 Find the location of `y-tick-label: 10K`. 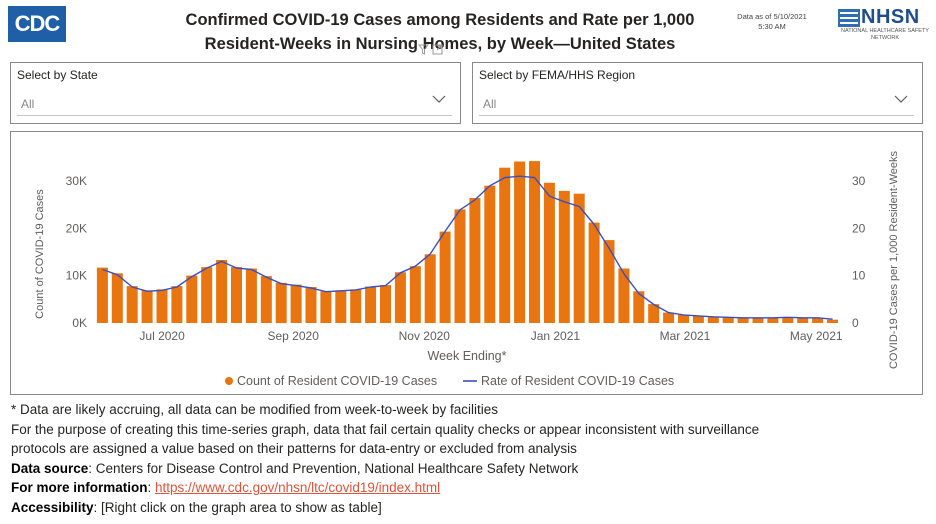

y-tick-label: 10K is located at coordinates (76, 276).